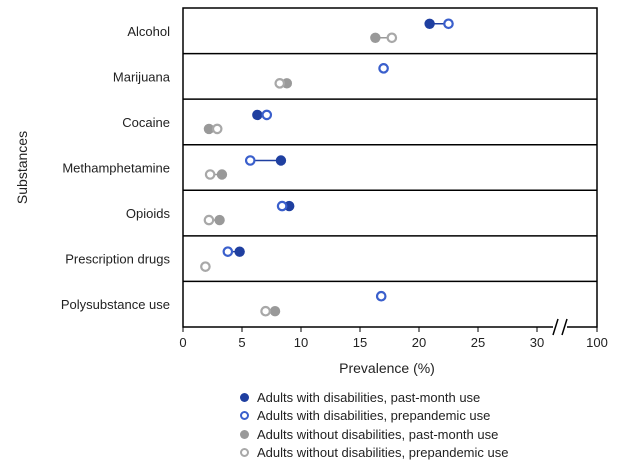 This screenshot has width=635, height=463. I want to click on category-label: Alcohol, so click(148, 31).